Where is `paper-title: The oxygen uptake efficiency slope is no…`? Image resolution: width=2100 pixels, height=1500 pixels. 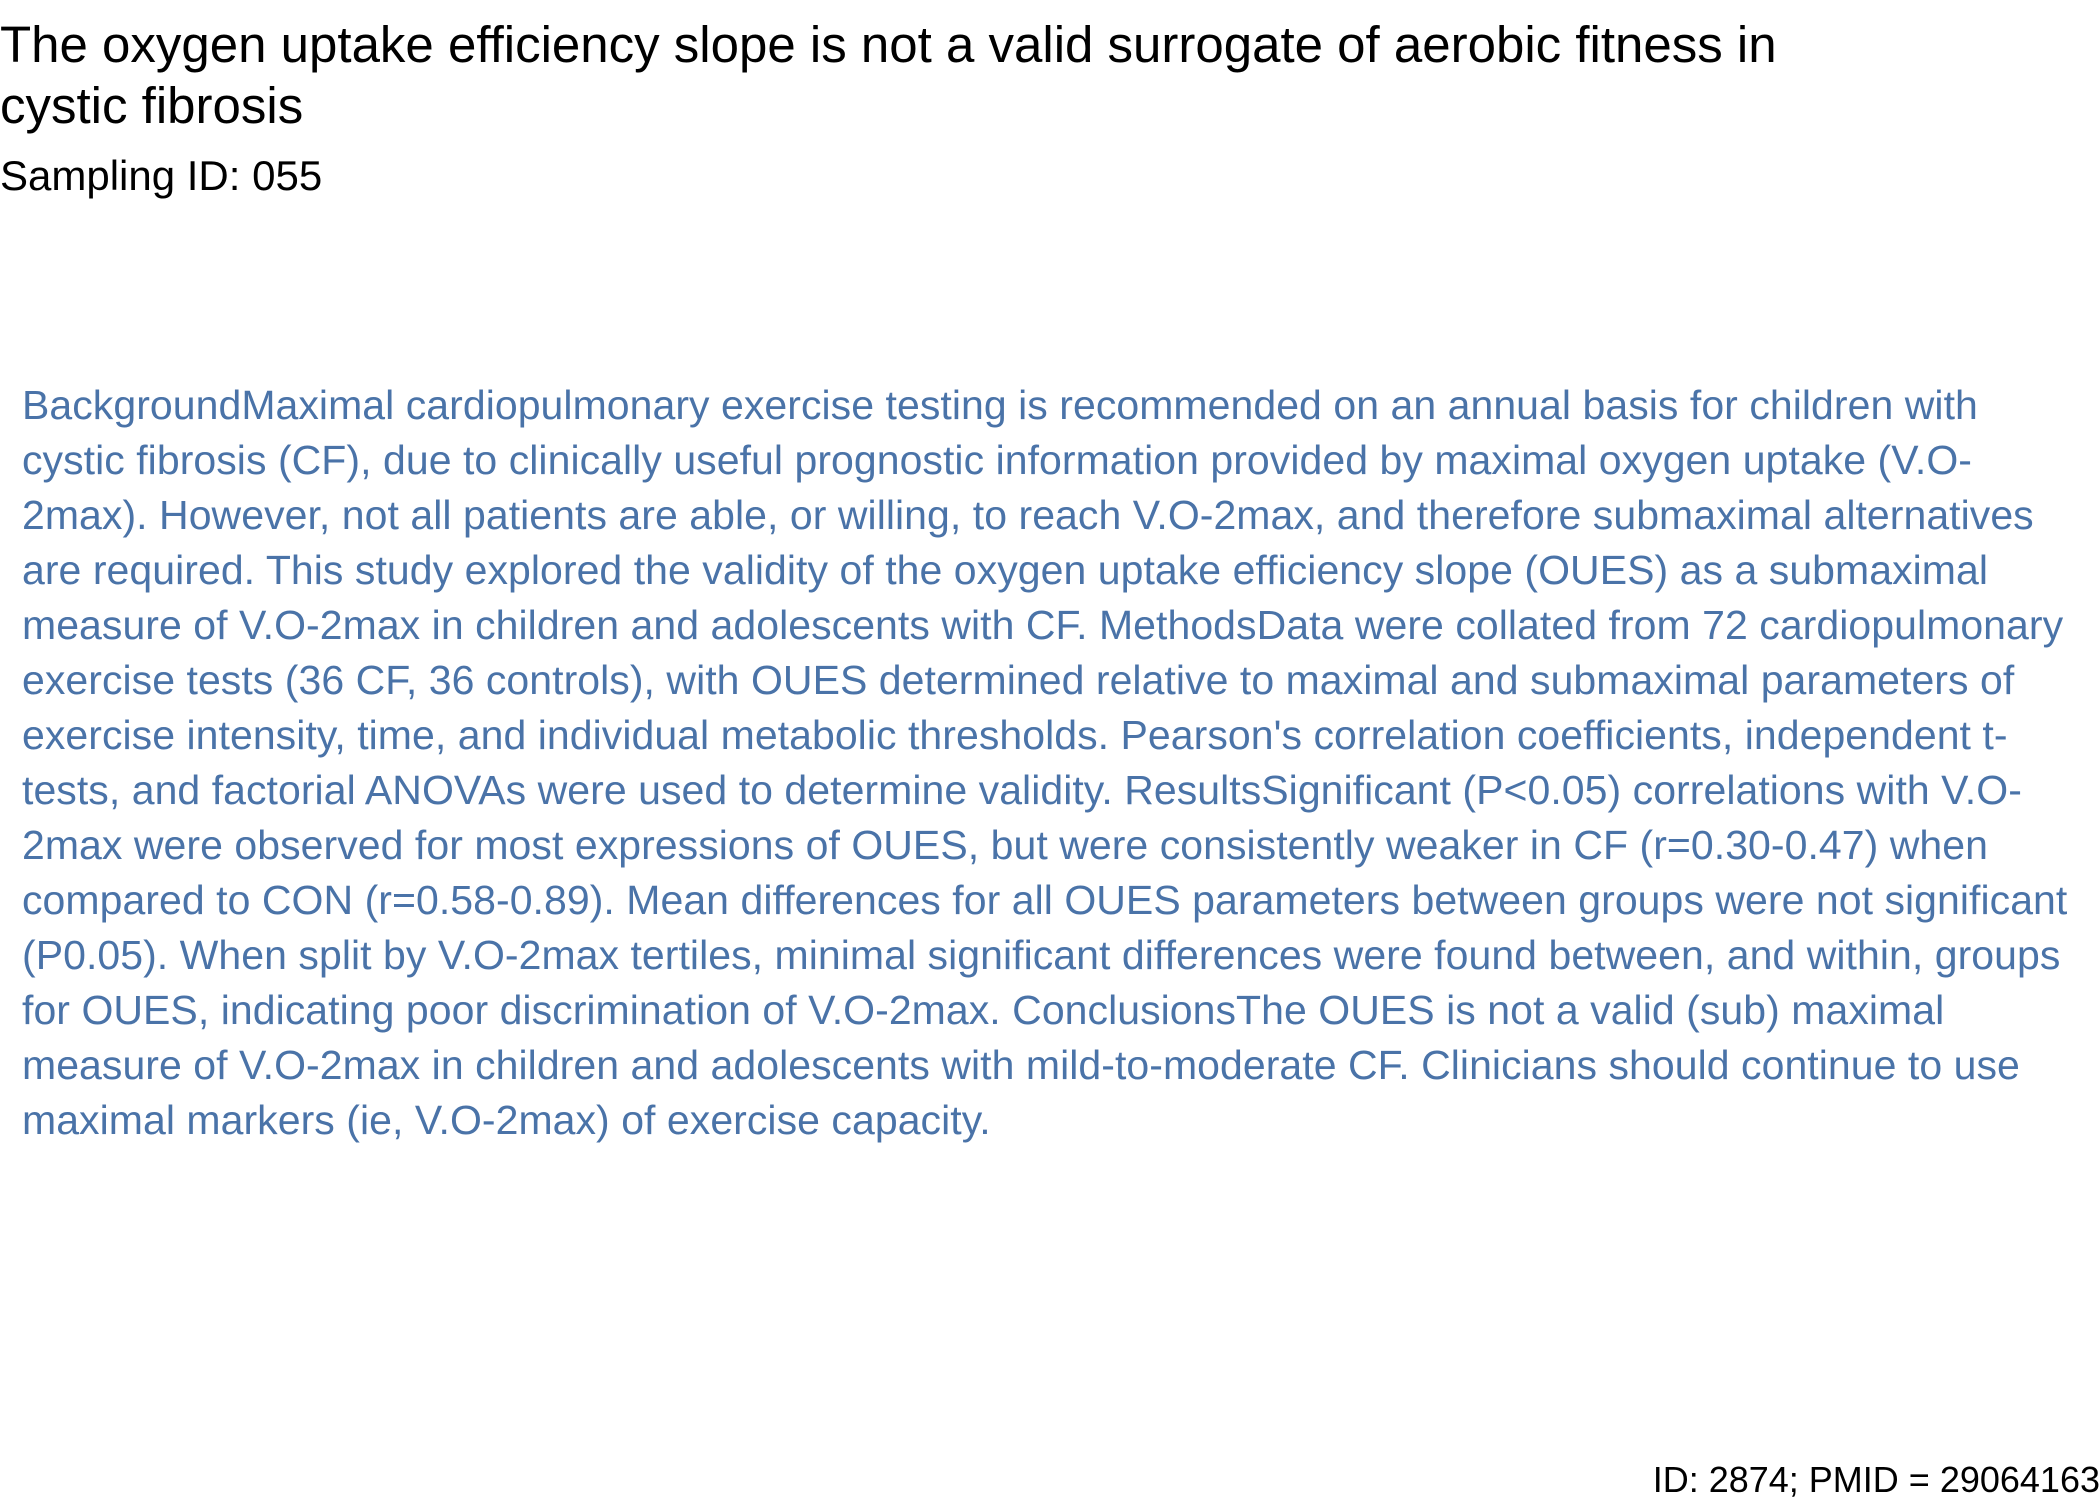
paper-title: The oxygen uptake efficiency slope is no… is located at coordinates (888, 75).